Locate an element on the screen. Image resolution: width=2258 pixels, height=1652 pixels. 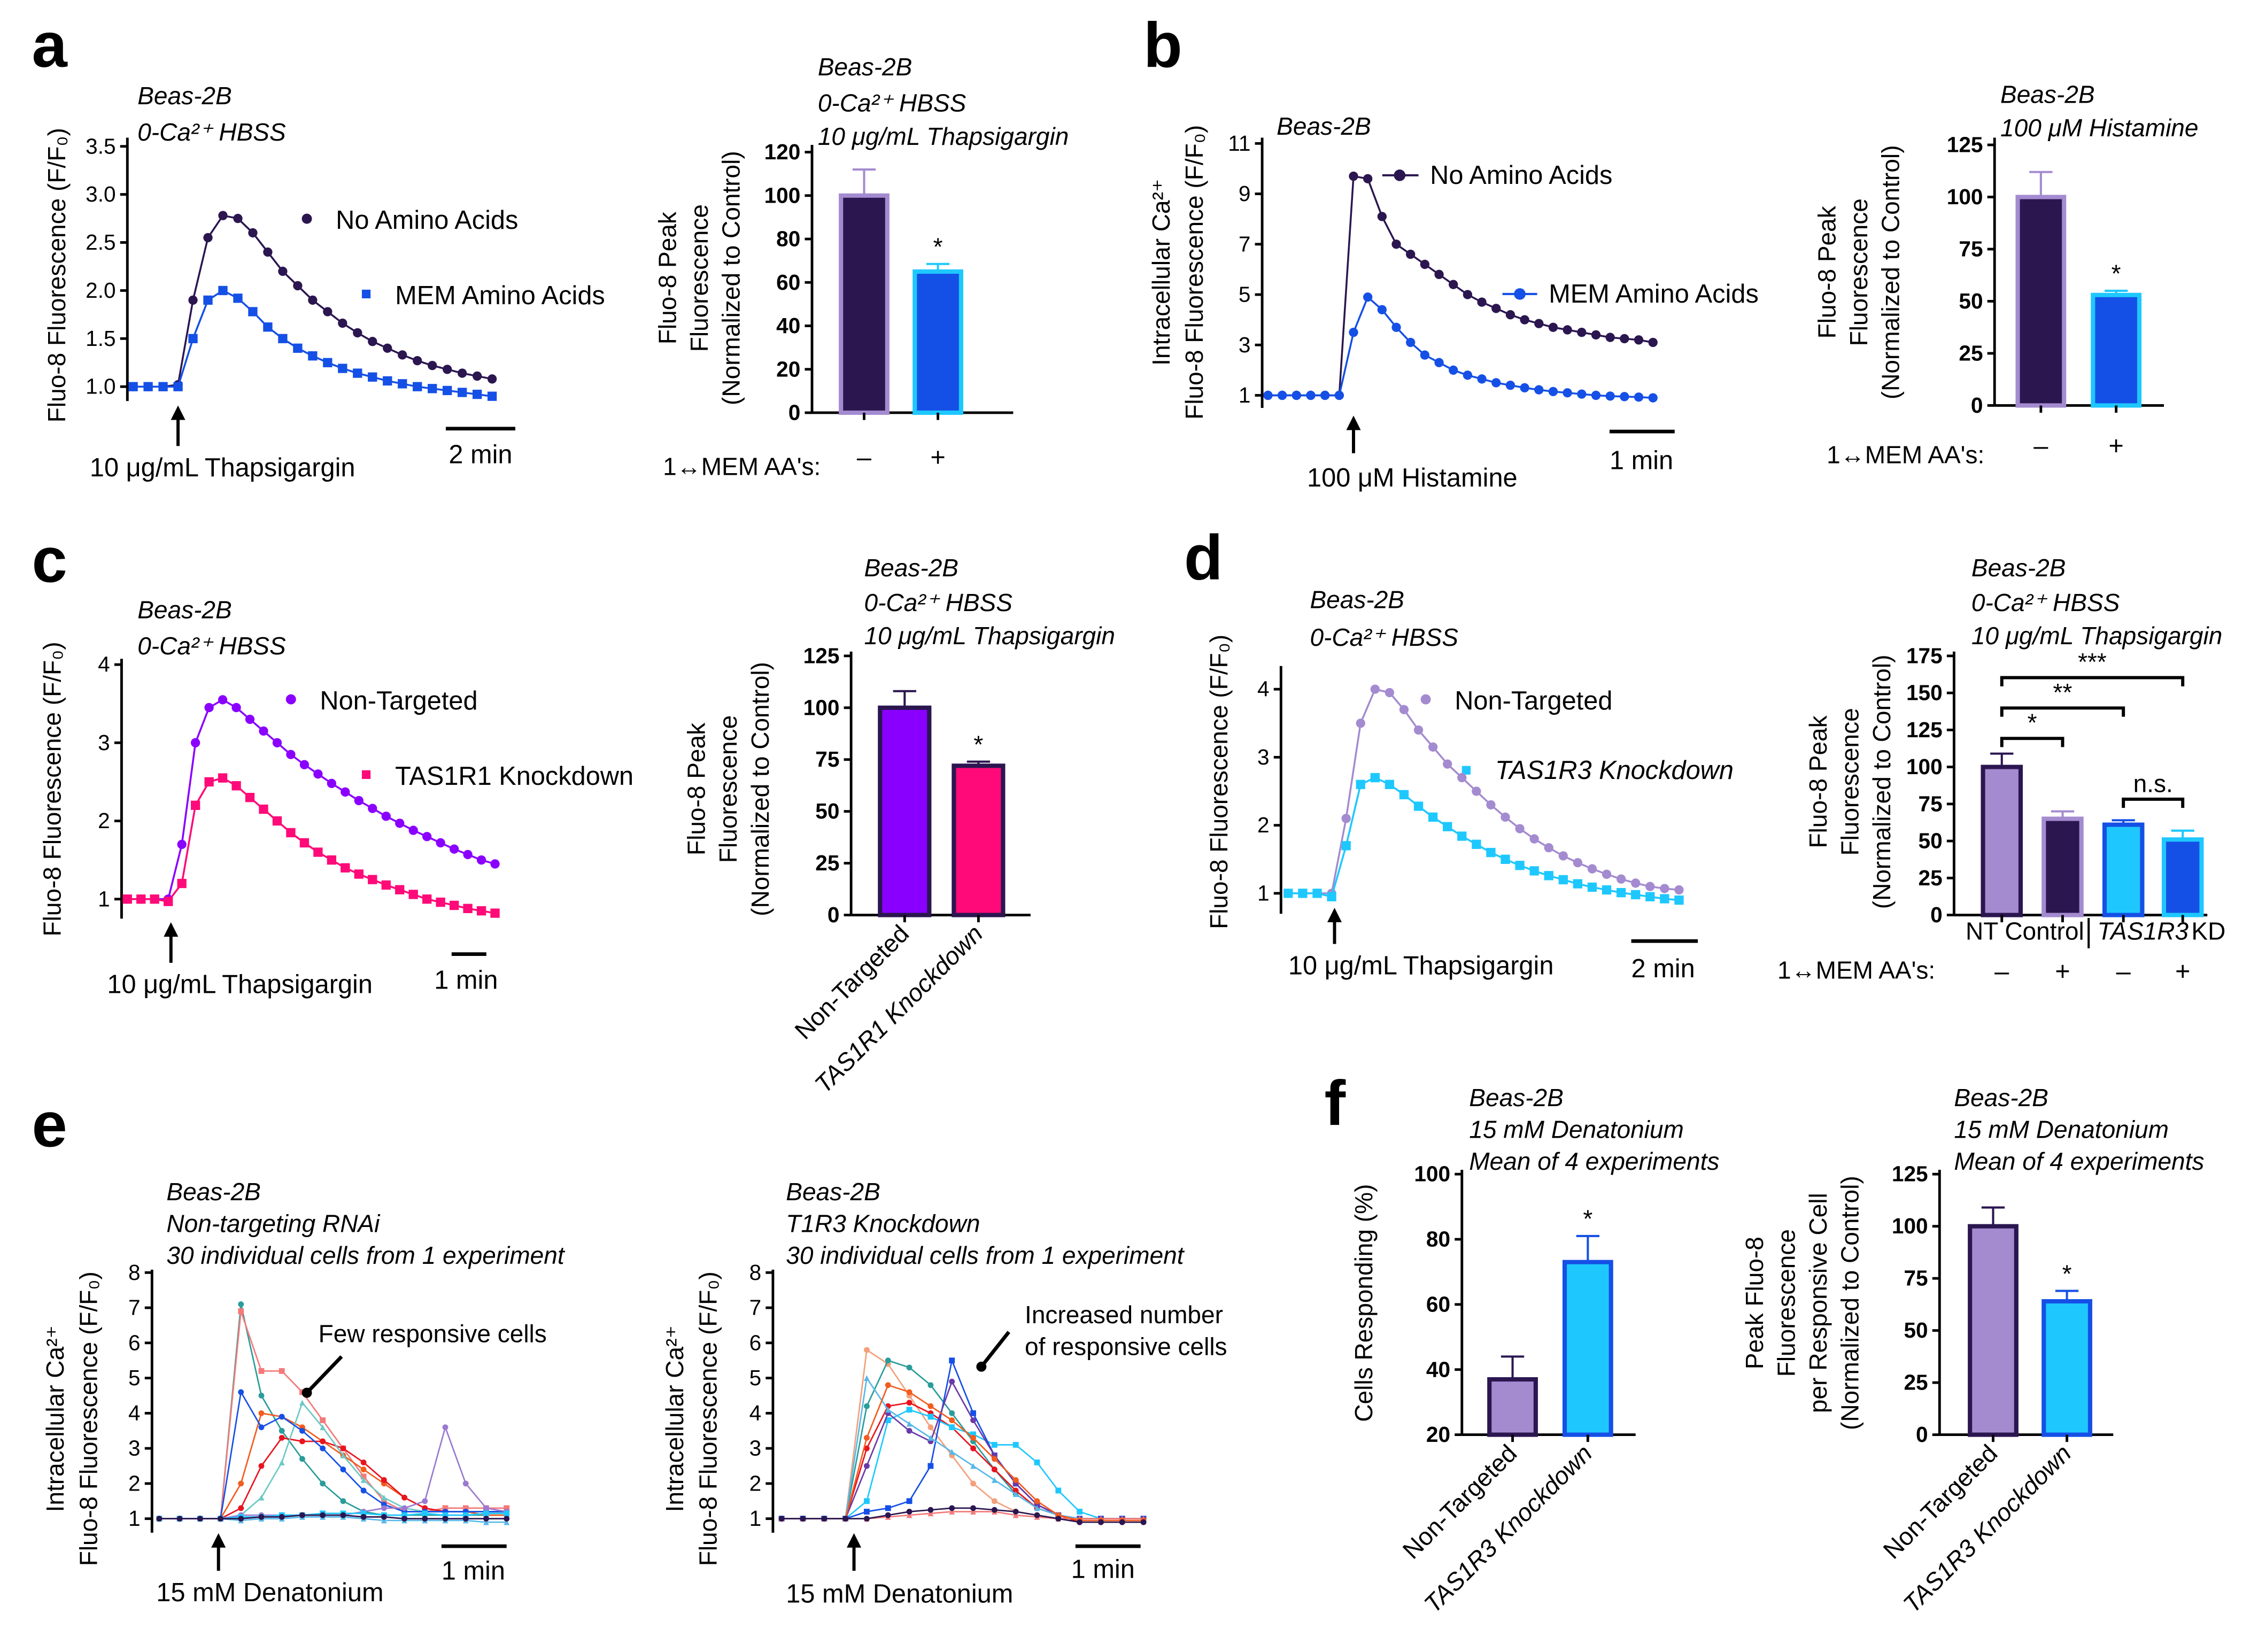
bar is located at coordinates (2041, 301).